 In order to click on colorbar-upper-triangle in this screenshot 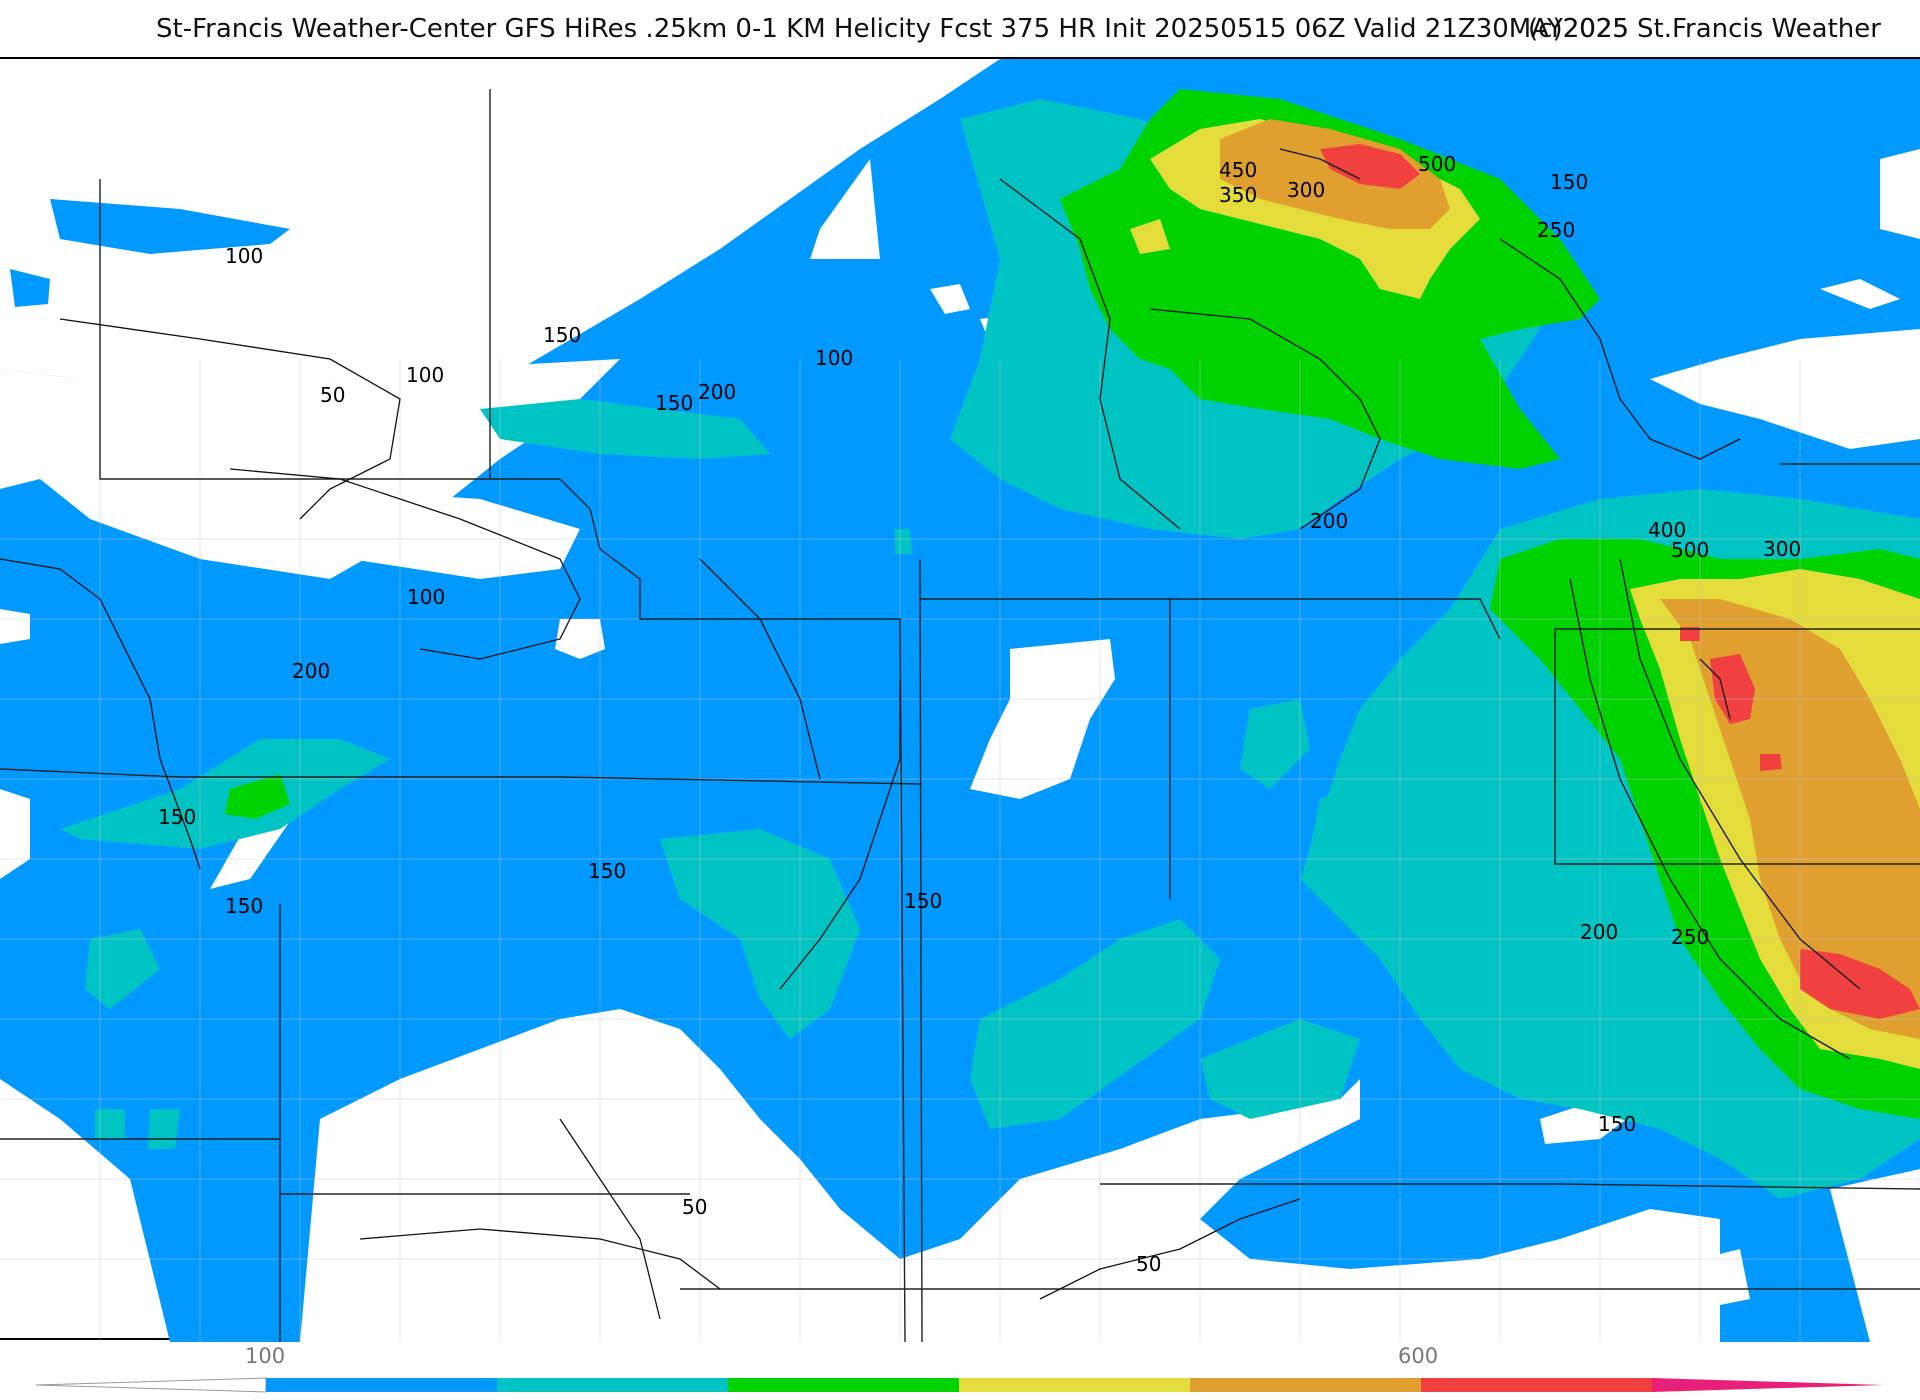, I will do `click(1768, 1385)`.